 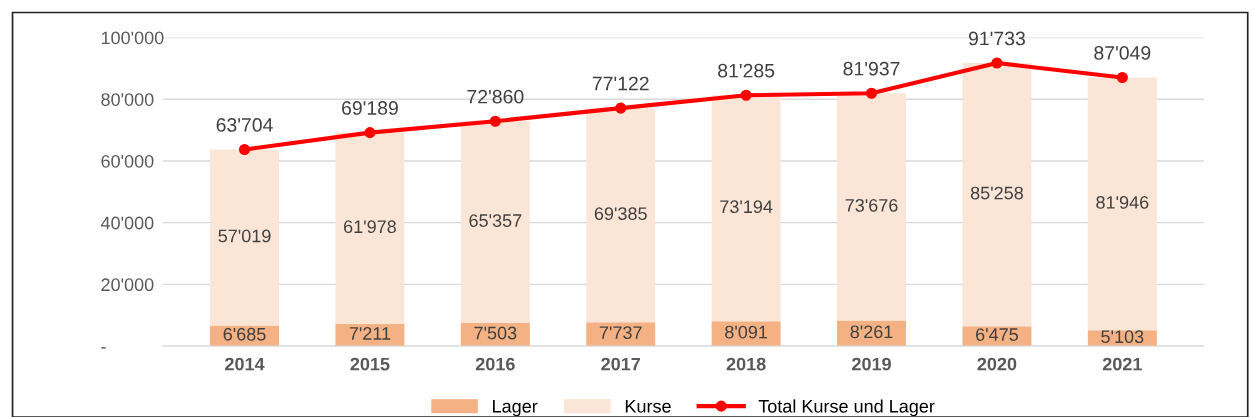 What do you see at coordinates (127, 223) in the screenshot?
I see `y-tick-label: 40'000` at bounding box center [127, 223].